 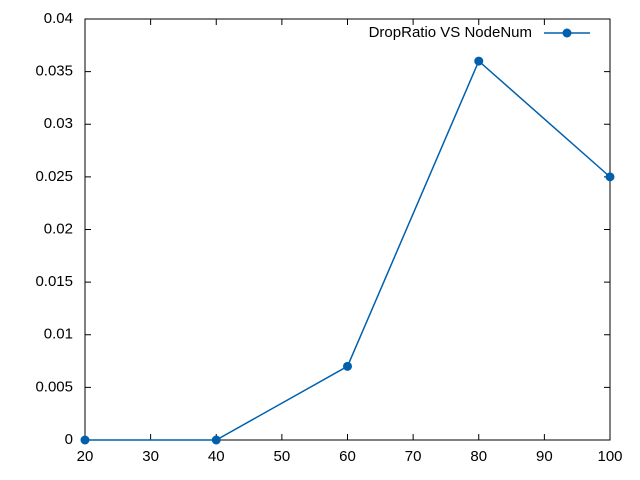 I want to click on x-tick-label: 20, so click(x=85, y=456).